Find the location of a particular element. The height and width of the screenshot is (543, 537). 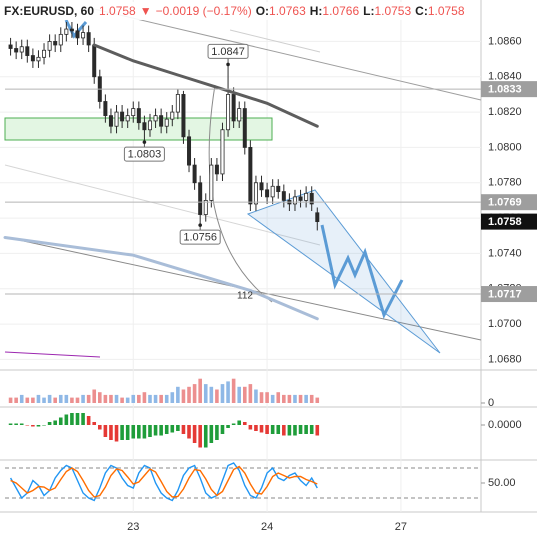

y-tick-label: 1.0840 is located at coordinates (505, 77).